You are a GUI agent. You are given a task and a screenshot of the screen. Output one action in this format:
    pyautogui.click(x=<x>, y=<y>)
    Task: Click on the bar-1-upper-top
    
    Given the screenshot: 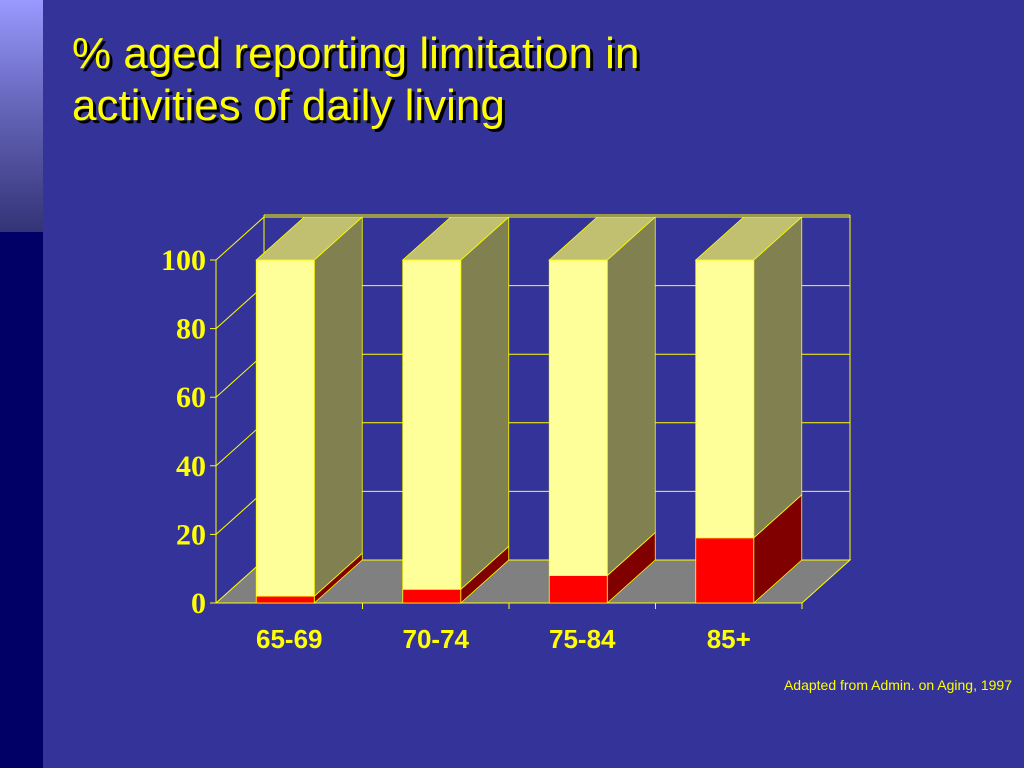 What is the action you would take?
    pyautogui.click(x=455, y=238)
    